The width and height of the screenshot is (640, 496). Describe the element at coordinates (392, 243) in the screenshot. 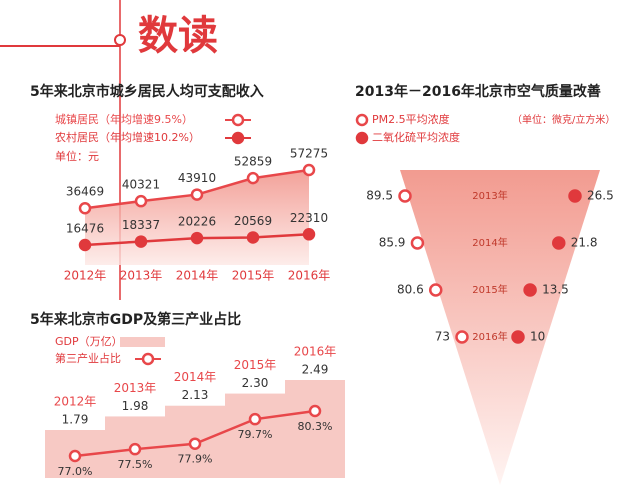

I see `value-label: 85.9` at that location.